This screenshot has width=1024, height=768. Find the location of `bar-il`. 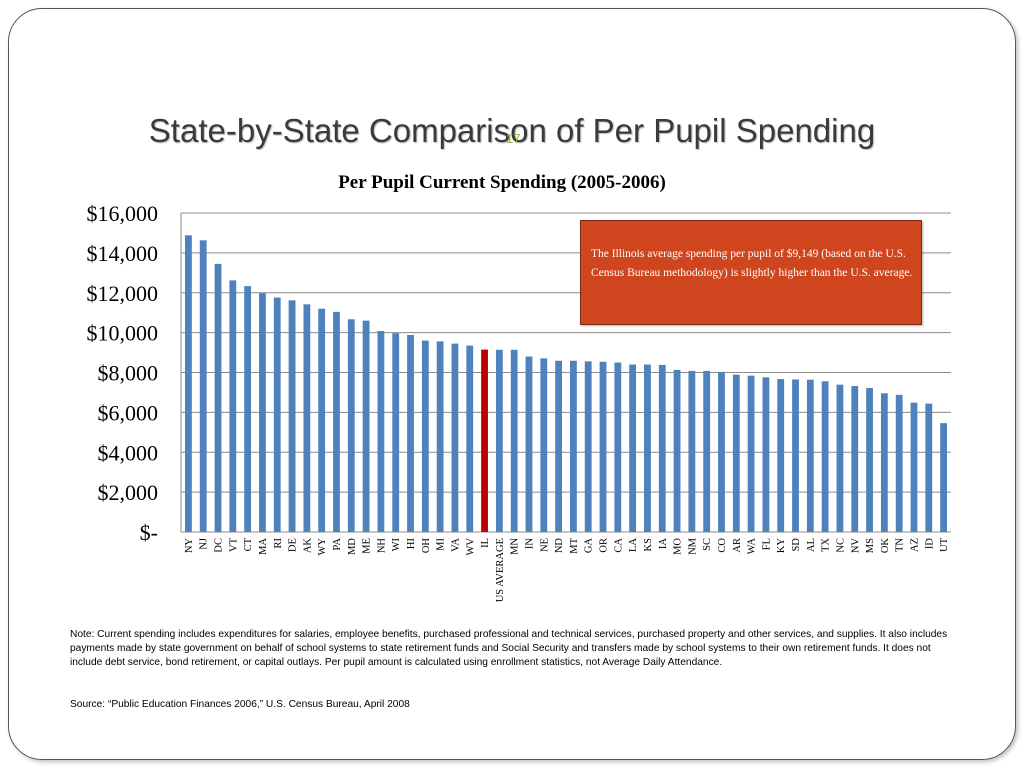

bar-il is located at coordinates (484, 440).